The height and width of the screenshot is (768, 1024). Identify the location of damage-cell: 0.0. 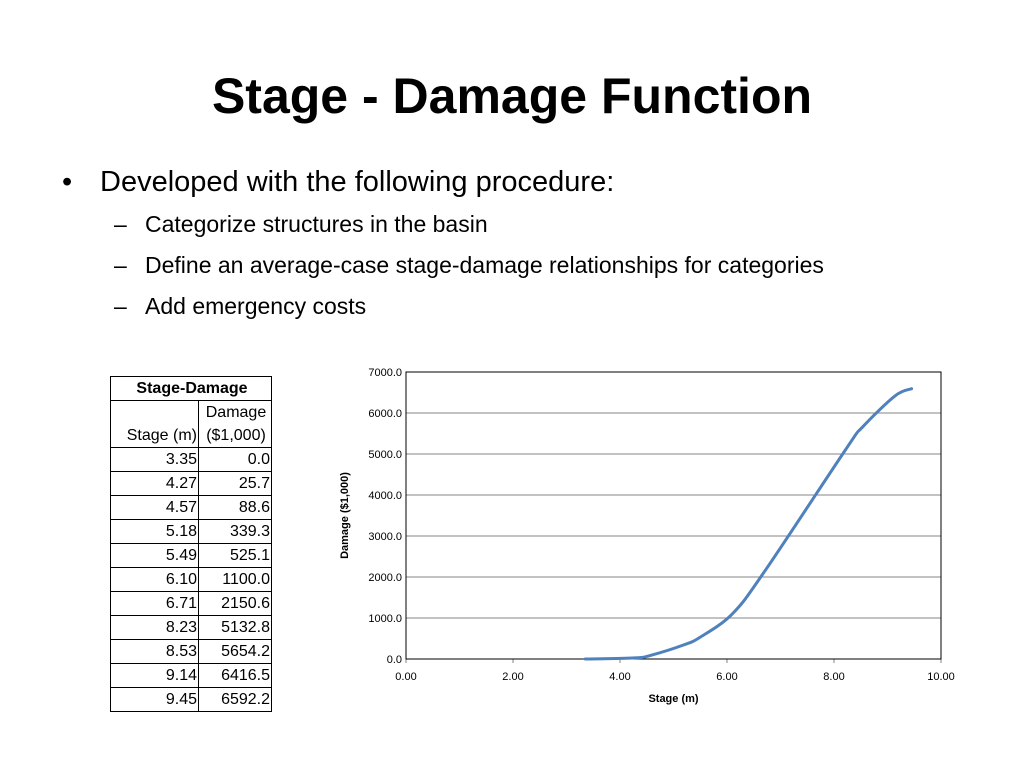
(235, 459).